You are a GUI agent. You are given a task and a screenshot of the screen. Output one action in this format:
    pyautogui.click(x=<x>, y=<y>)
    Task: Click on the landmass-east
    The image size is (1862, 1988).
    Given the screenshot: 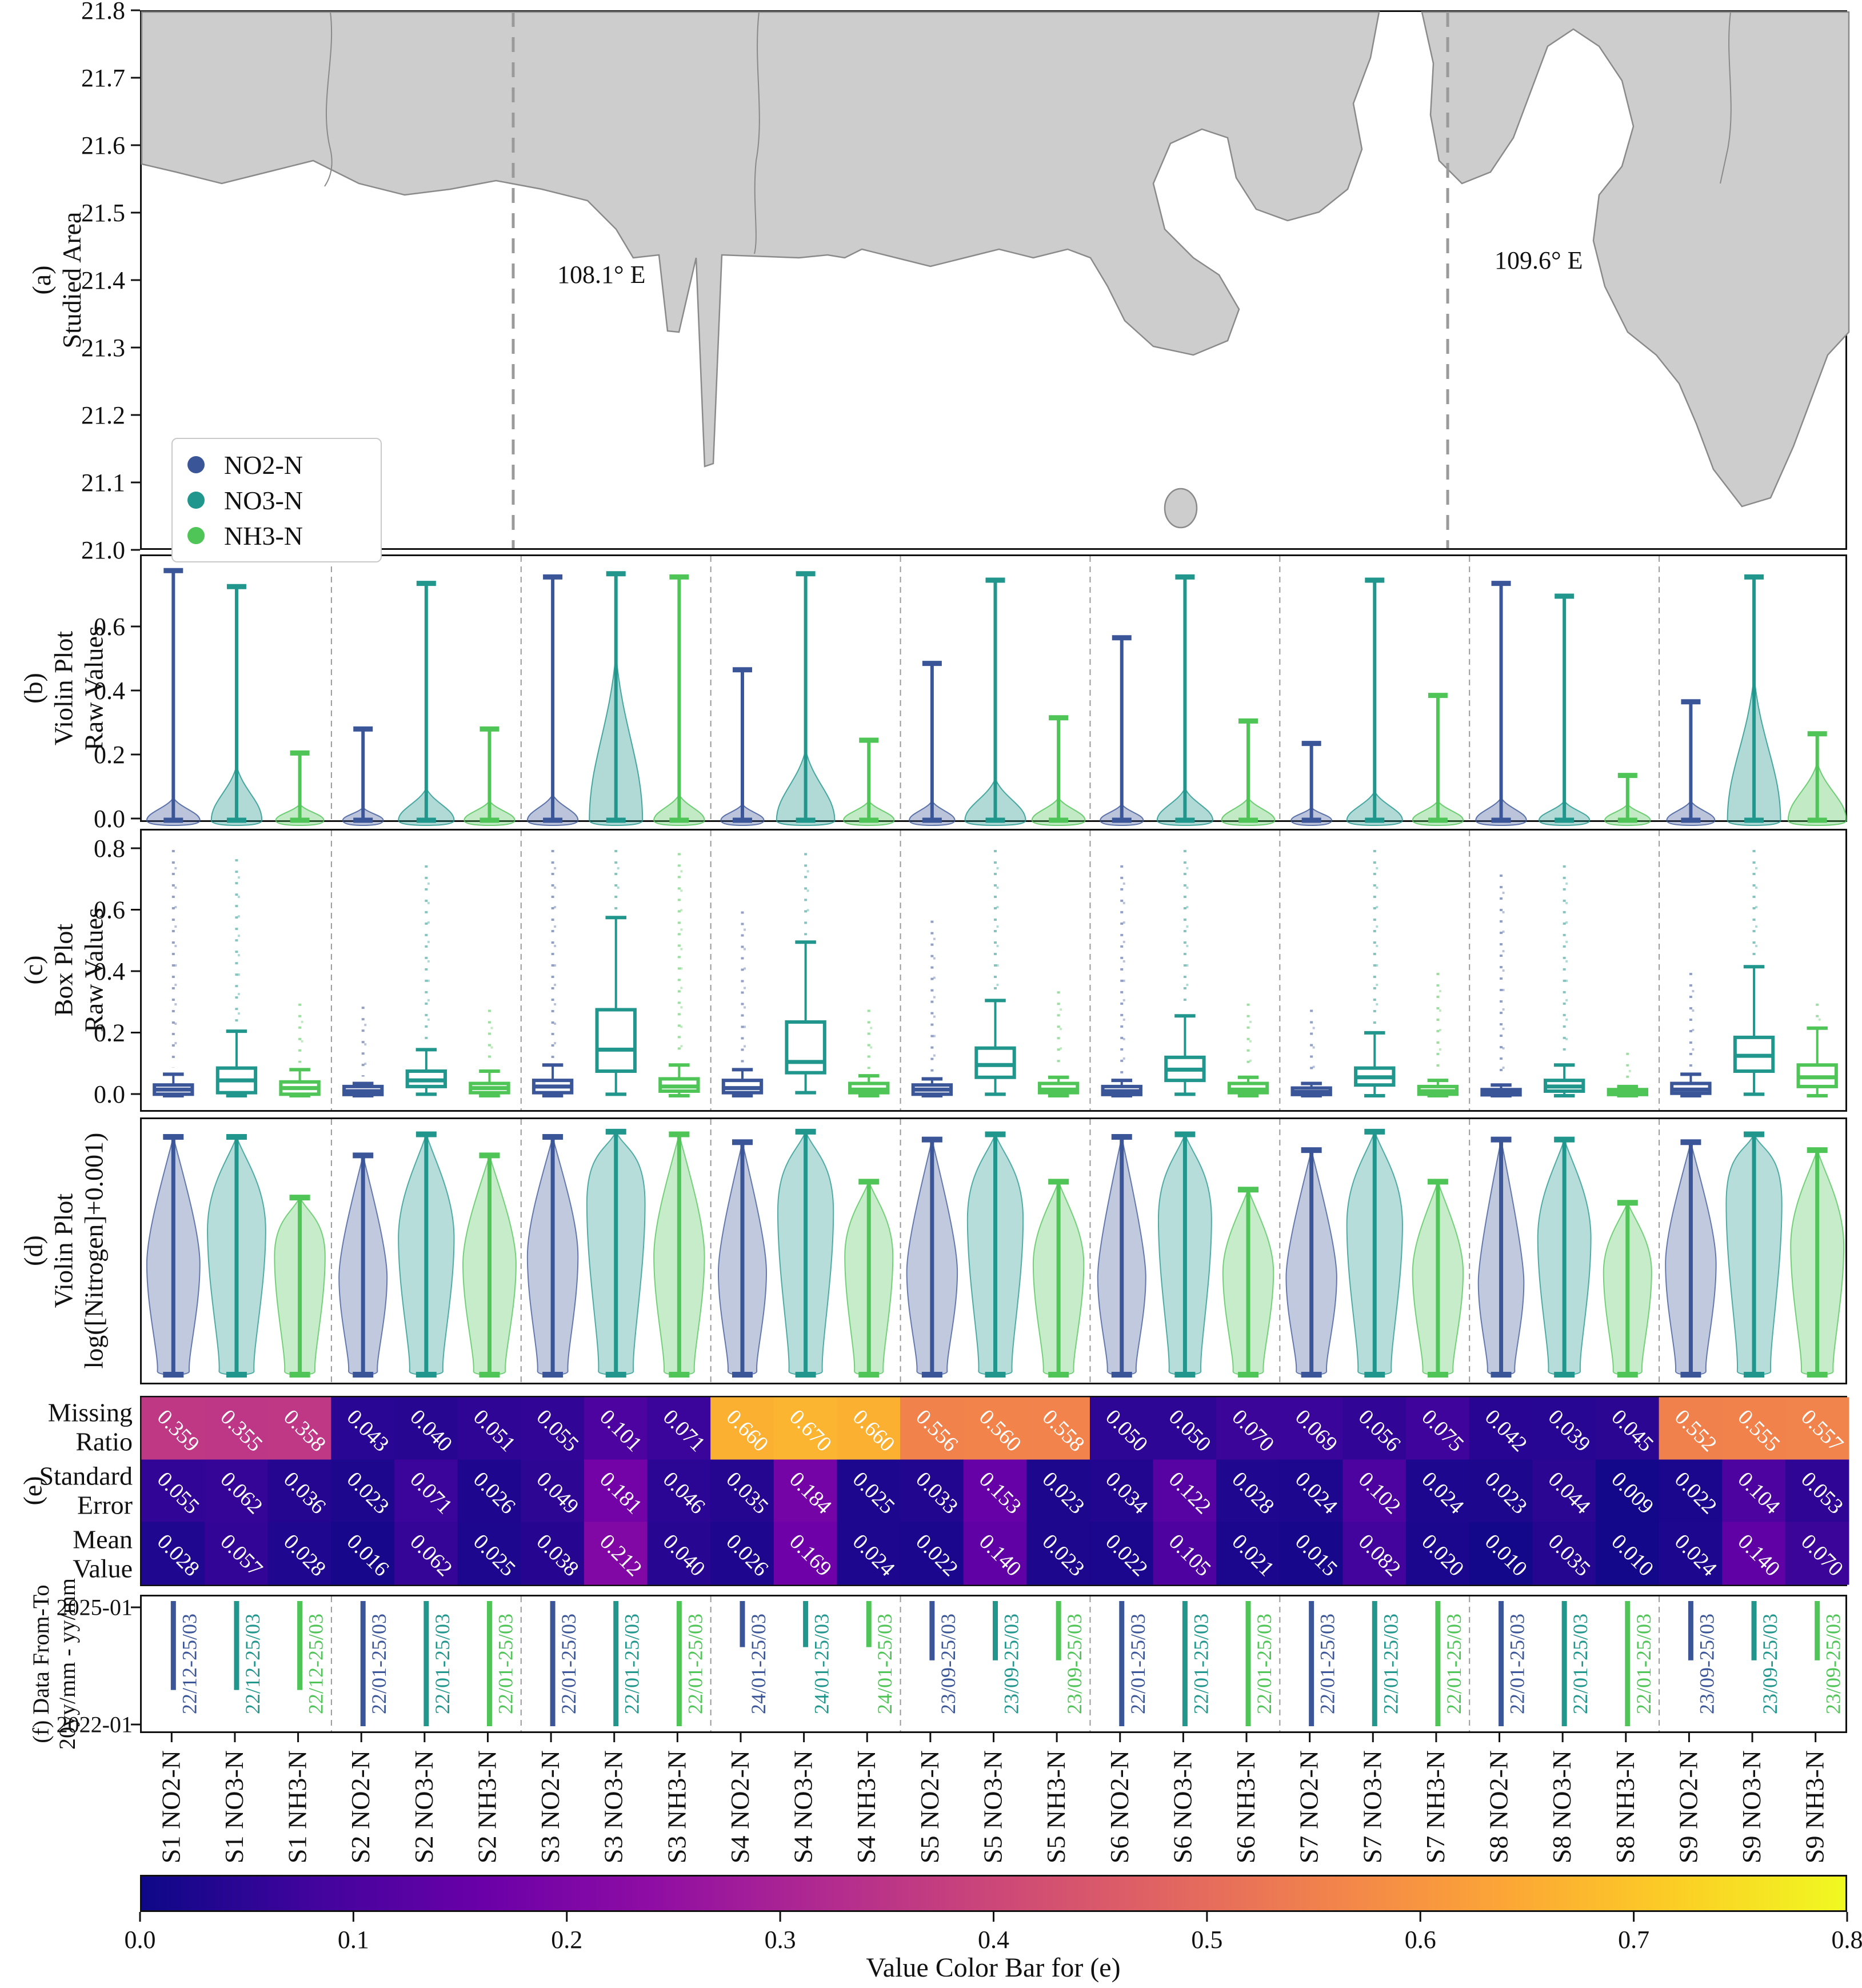 What is the action you would take?
    pyautogui.click(x=1635, y=259)
    